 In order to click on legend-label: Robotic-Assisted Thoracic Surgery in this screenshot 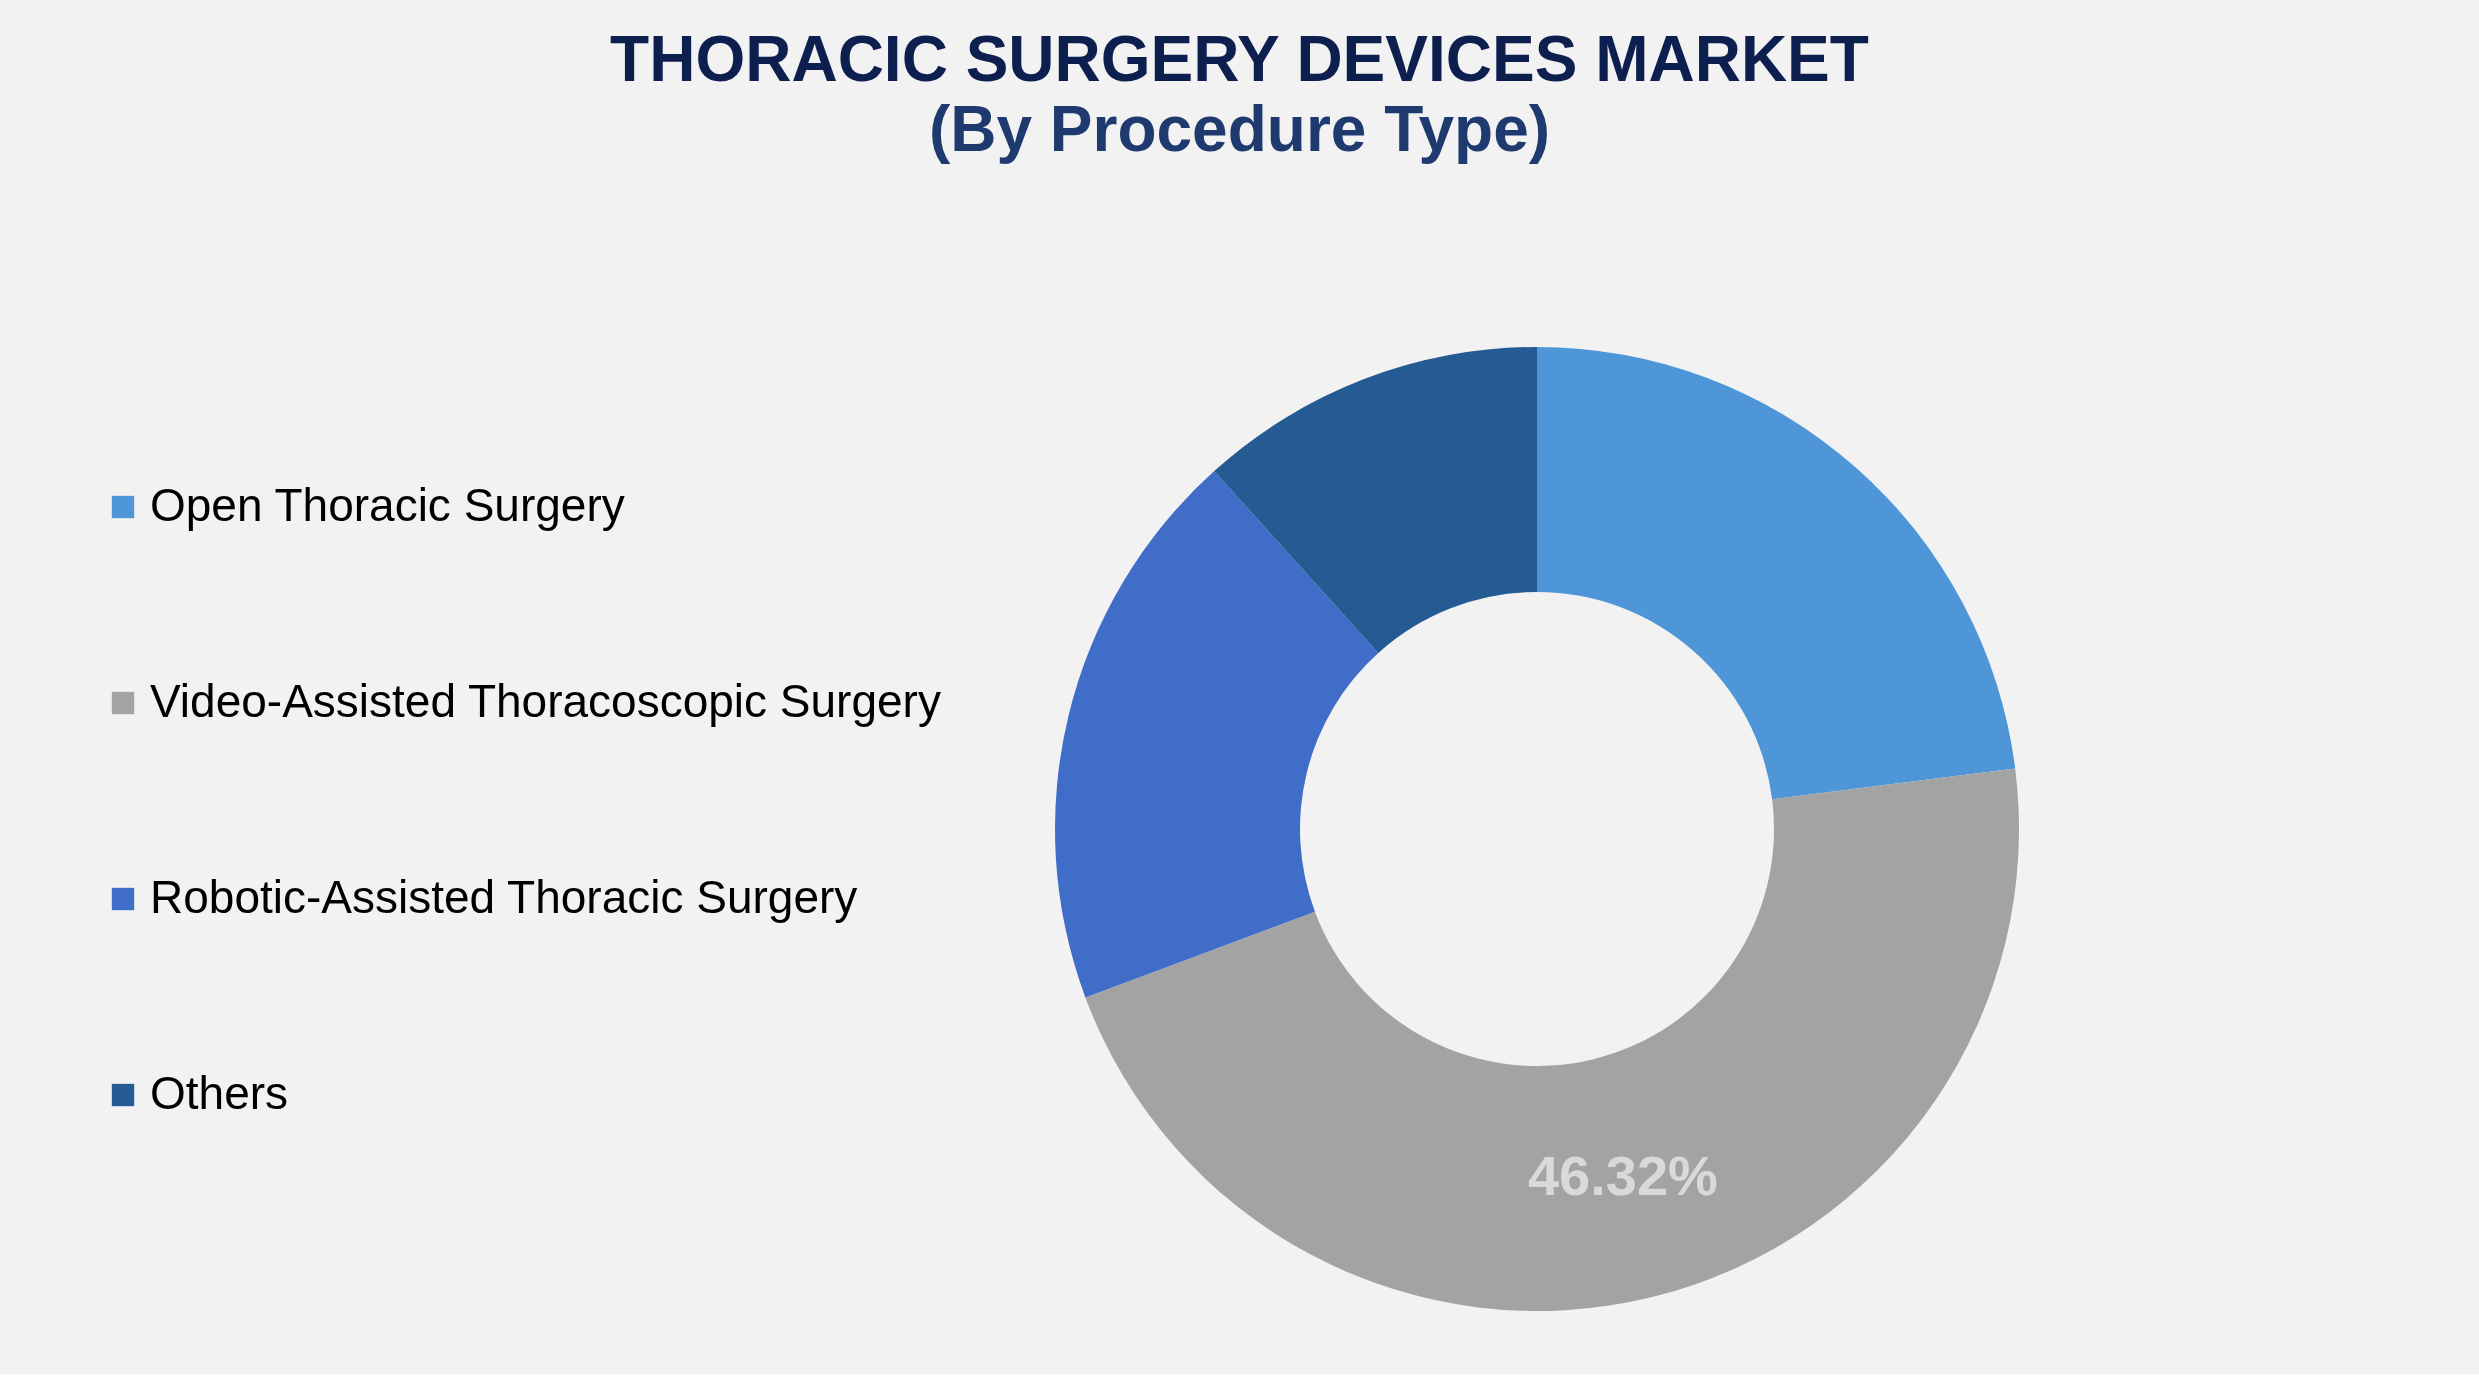, I will do `click(504, 897)`.